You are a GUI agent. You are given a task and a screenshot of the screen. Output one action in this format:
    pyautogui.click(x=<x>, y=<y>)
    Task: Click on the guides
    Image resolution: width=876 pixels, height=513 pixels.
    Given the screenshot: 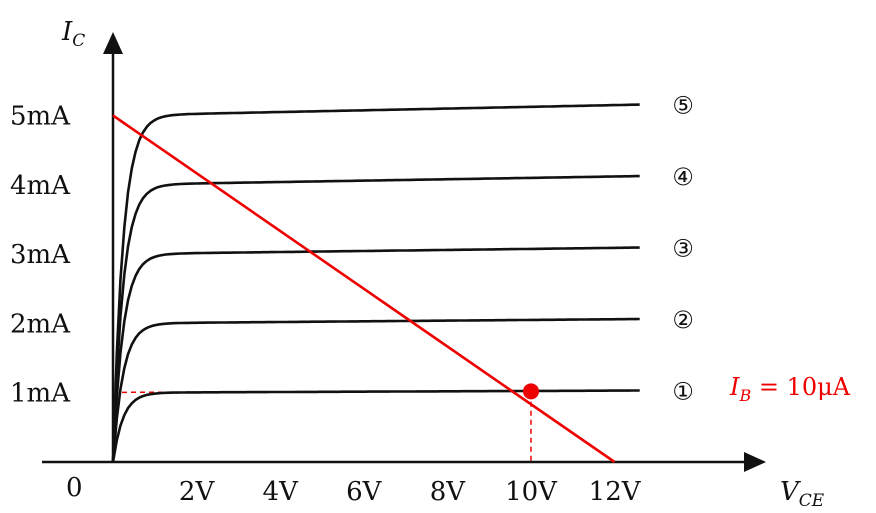 What is the action you would take?
    pyautogui.click(x=322, y=426)
    